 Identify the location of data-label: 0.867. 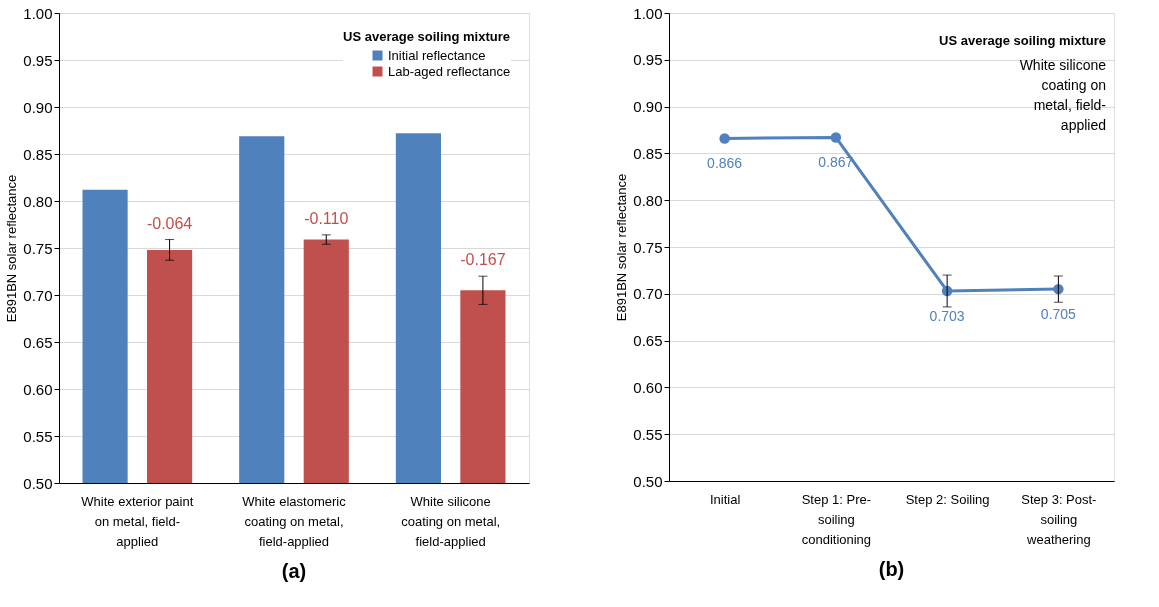
(836, 162).